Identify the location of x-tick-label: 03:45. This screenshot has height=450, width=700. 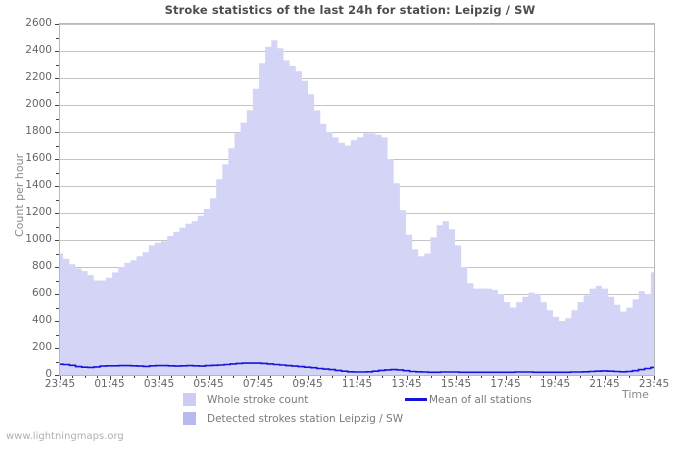
(159, 384).